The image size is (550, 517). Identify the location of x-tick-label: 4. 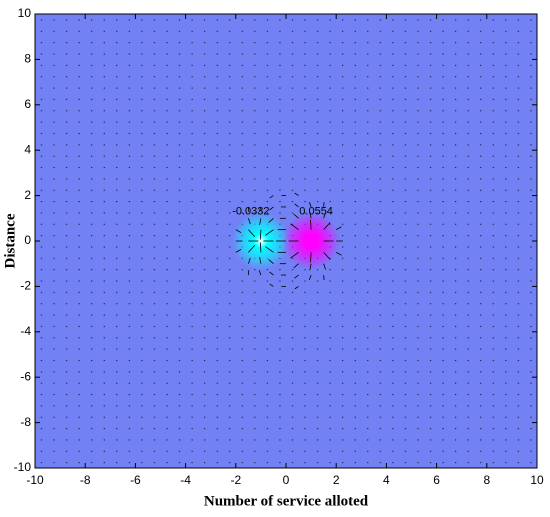
(386, 480).